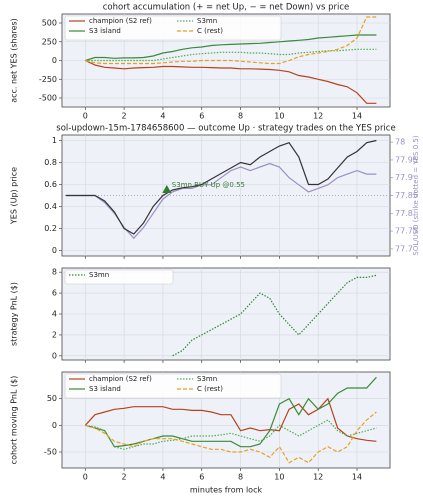  I want to click on y-tick-label: 4, so click(54, 314).